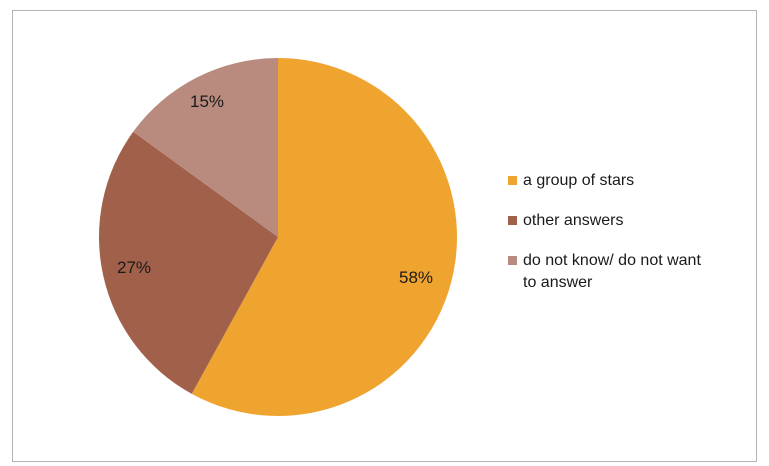 This screenshot has height=466, width=769. Describe the element at coordinates (628, 221) in the screenshot. I see `legend-item-other-answers: other answers` at that location.